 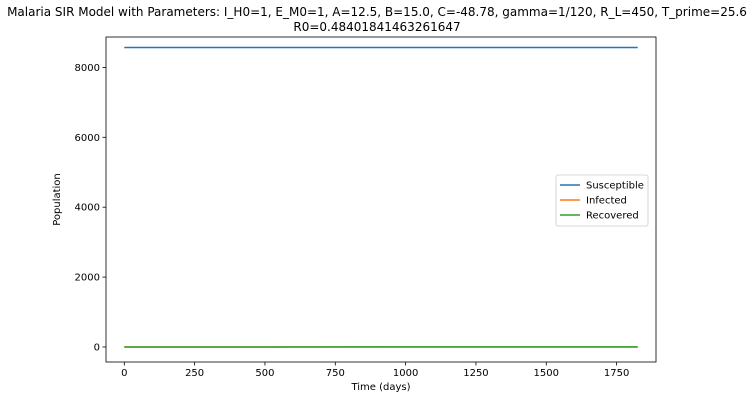 What do you see at coordinates (87, 278) in the screenshot?
I see `y-tick-label: 2000` at bounding box center [87, 278].